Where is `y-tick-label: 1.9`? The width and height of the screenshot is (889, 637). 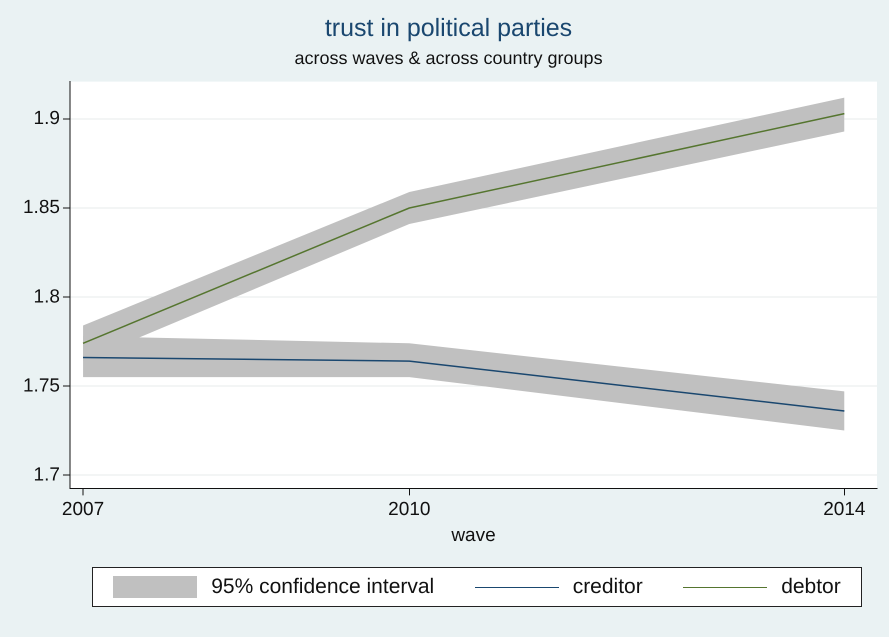 y-tick-label: 1.9 is located at coordinates (47, 119).